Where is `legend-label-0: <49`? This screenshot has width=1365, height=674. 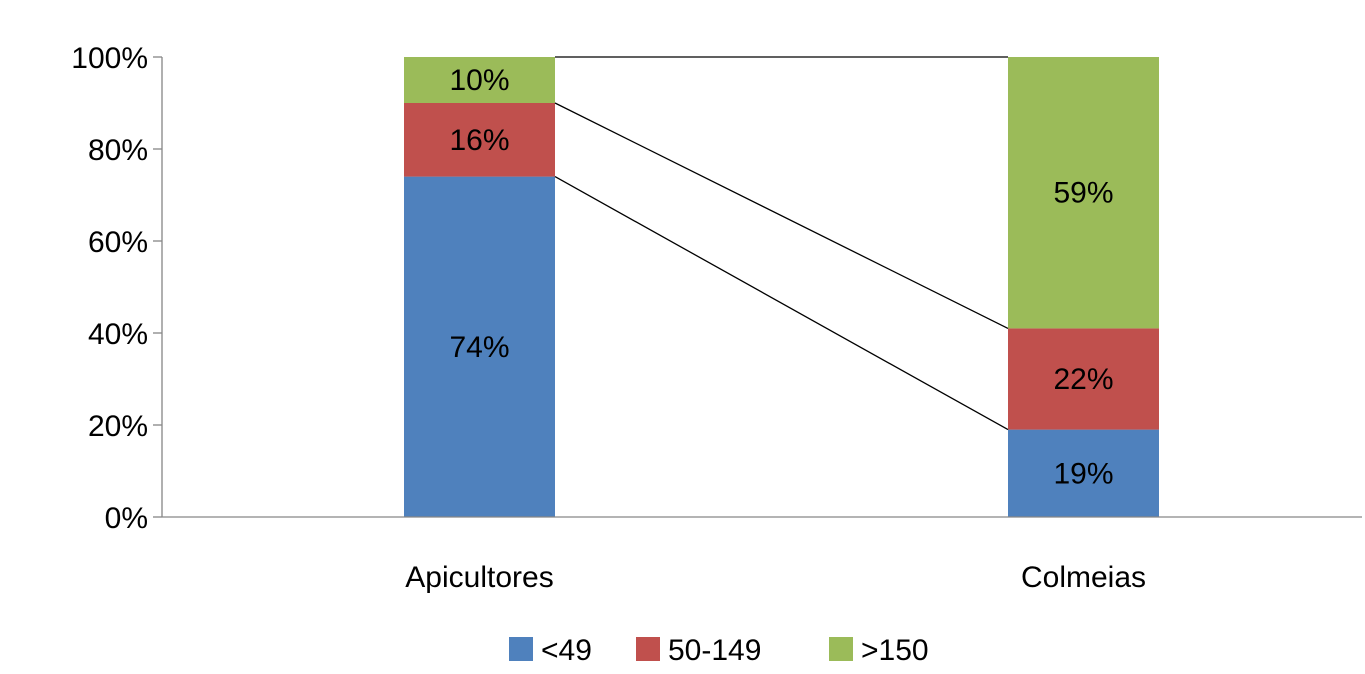 legend-label-0: <49 is located at coordinates (566, 650).